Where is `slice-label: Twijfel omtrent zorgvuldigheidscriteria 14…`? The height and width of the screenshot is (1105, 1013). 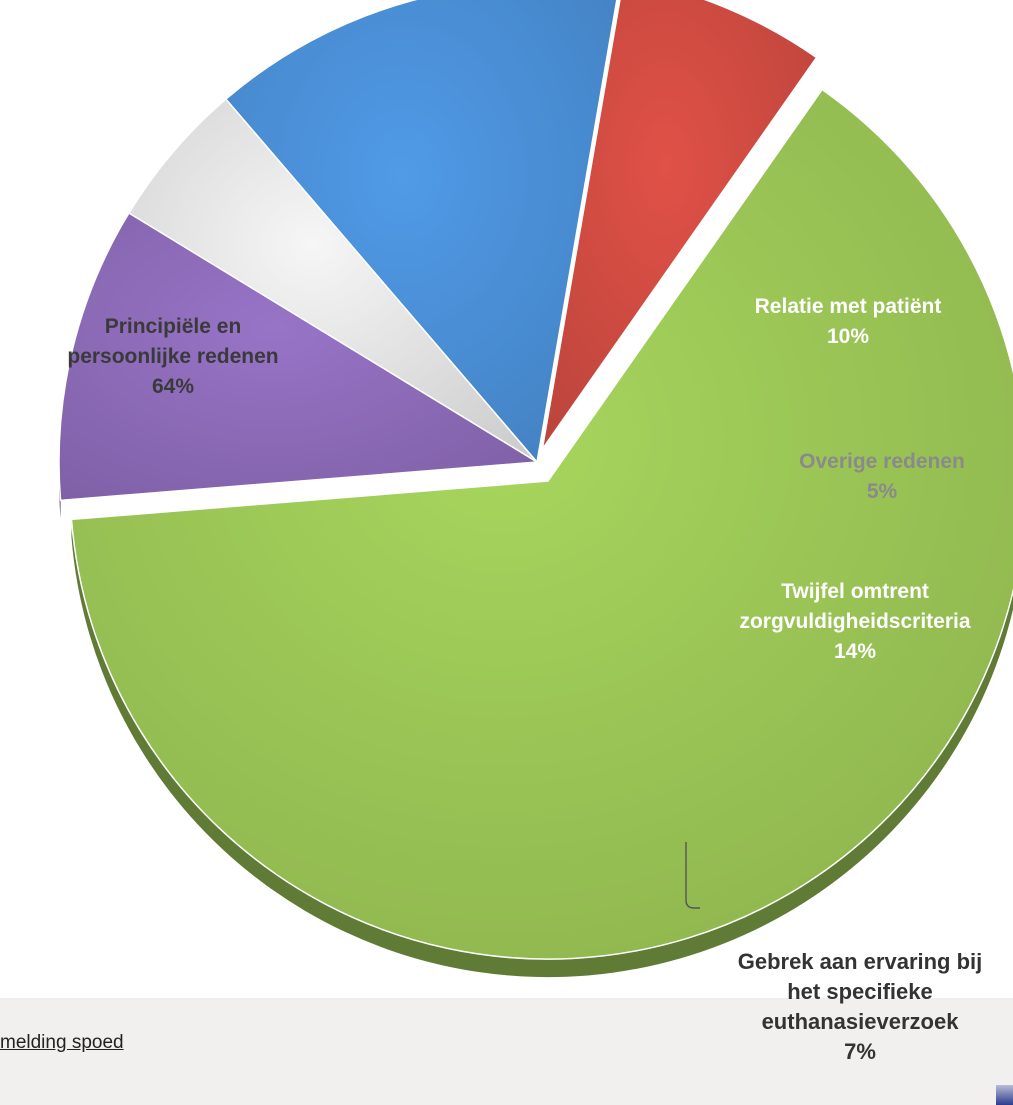 slice-label: Twijfel omtrent zorgvuldigheidscriteria 14… is located at coordinates (854, 621).